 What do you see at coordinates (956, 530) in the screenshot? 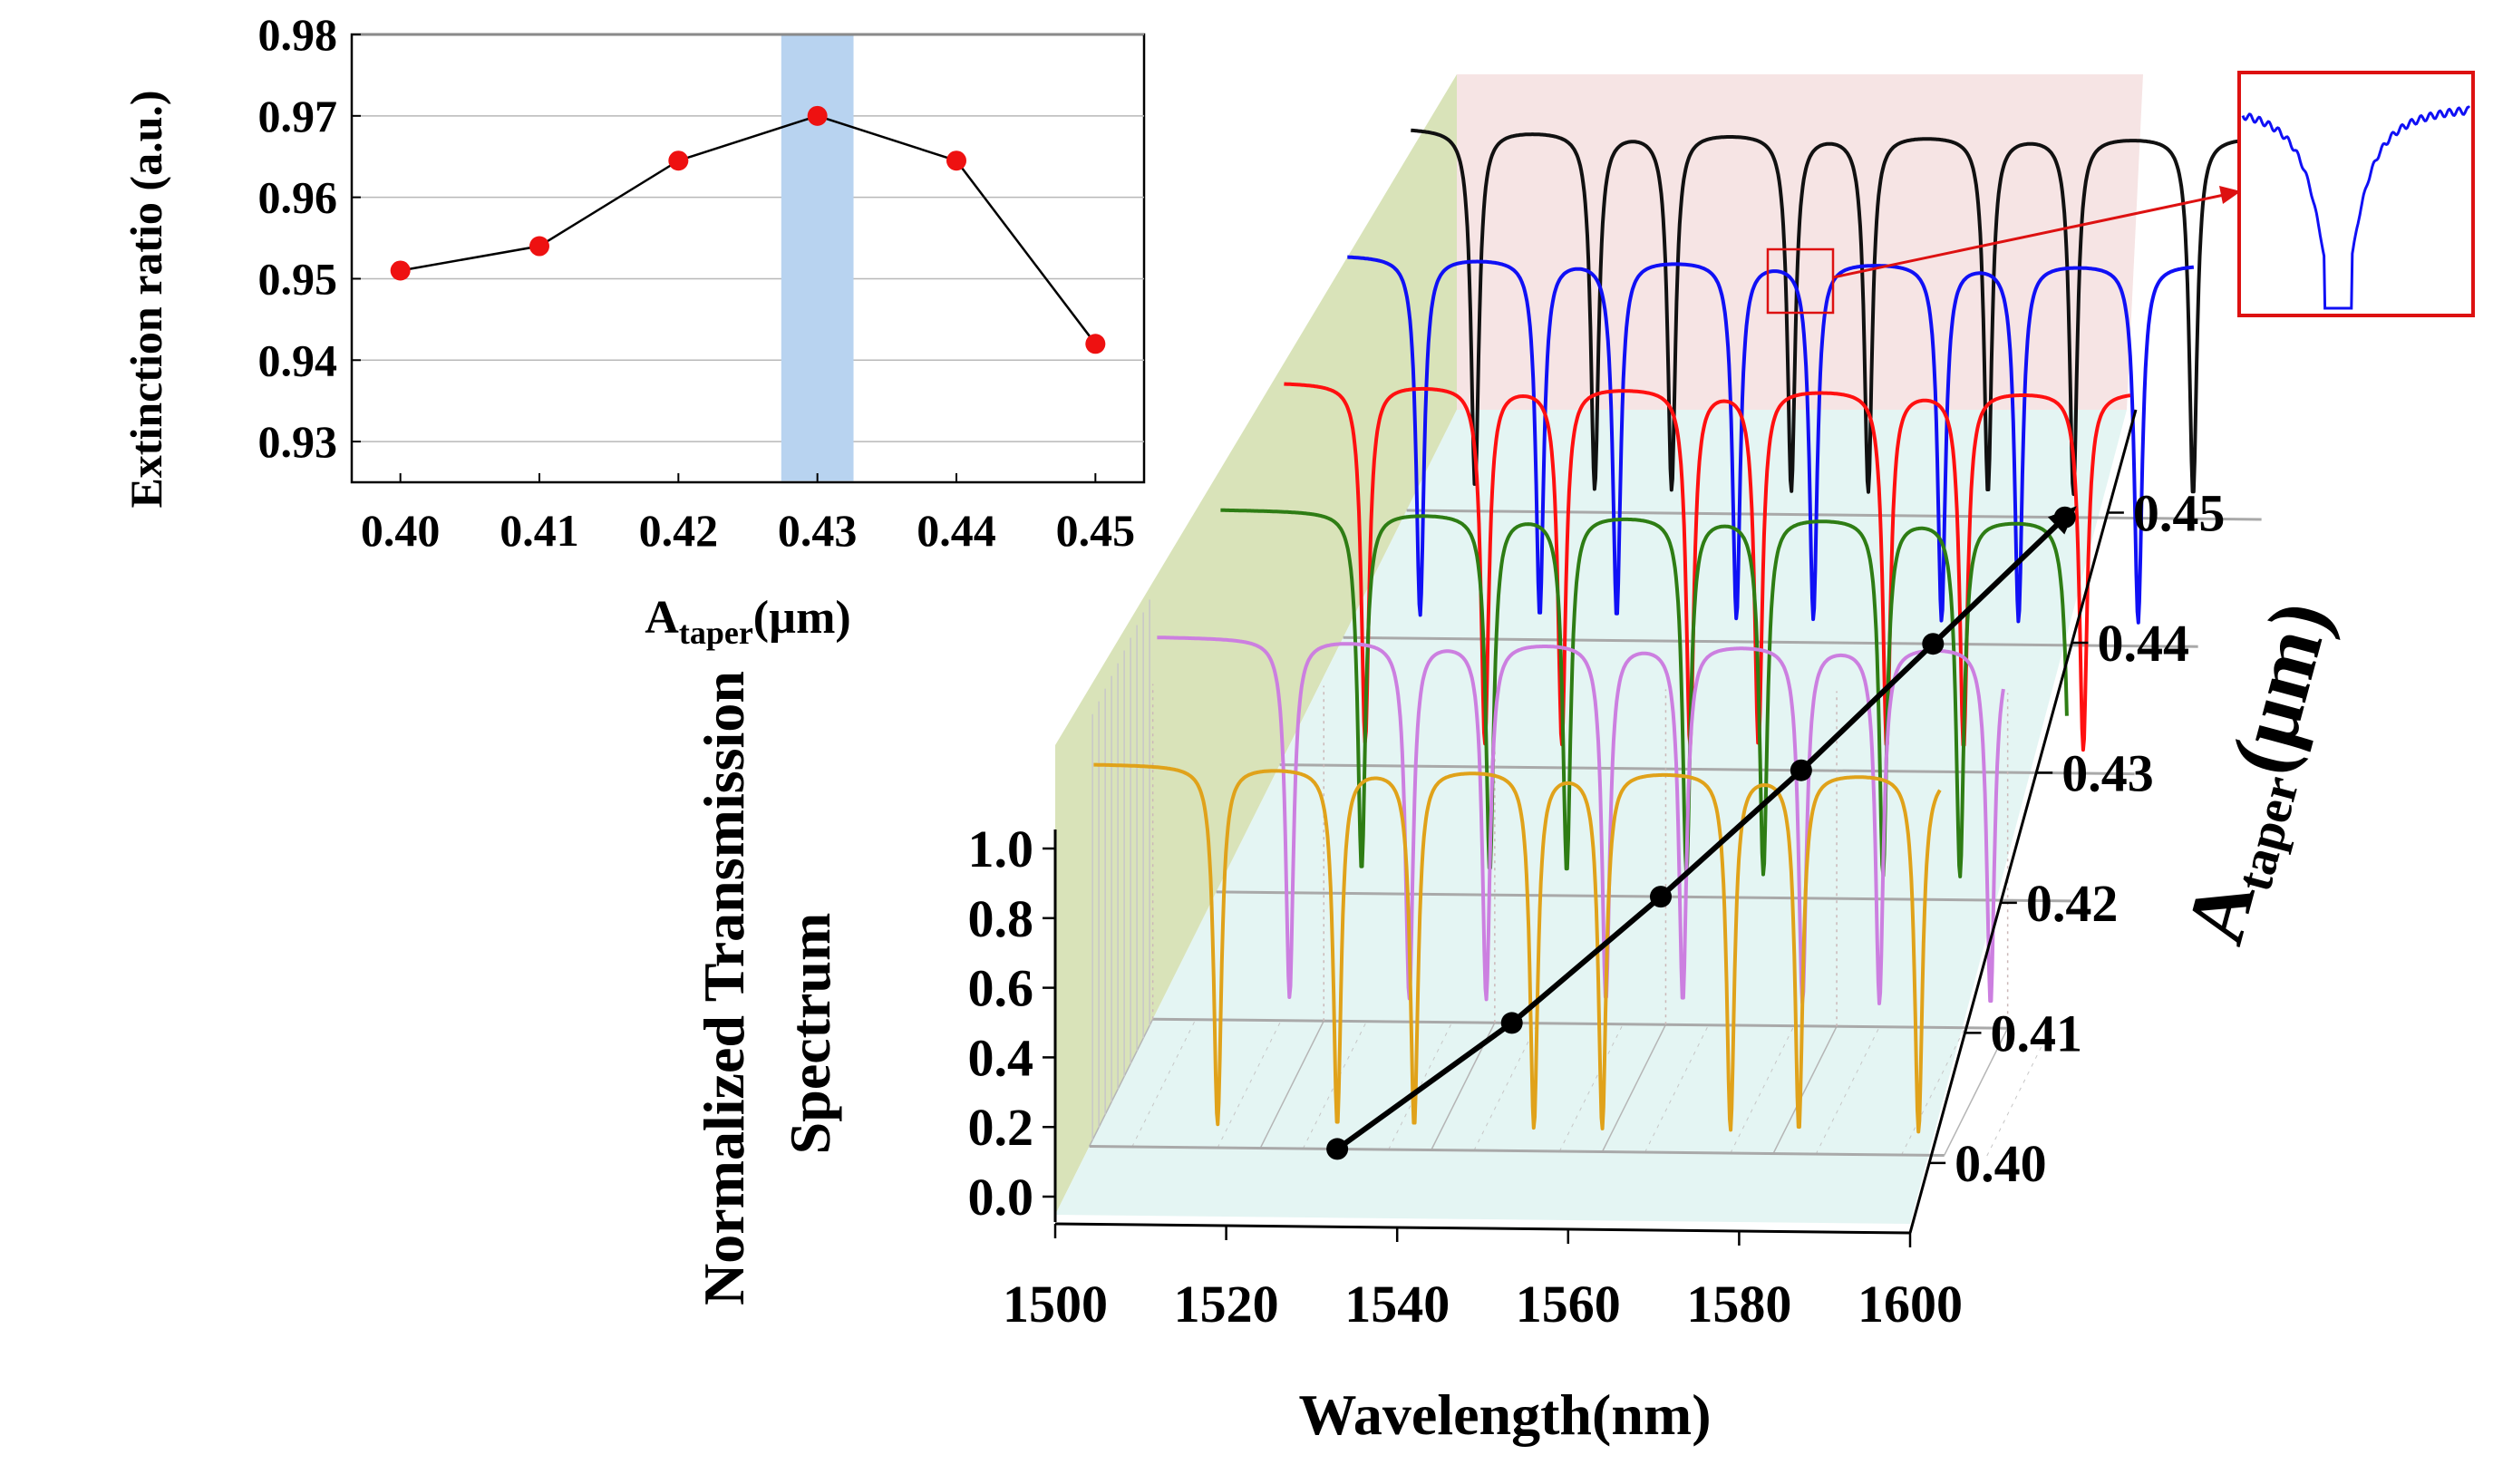
I see `extinction-x-tick-label: 0.44` at bounding box center [956, 530].